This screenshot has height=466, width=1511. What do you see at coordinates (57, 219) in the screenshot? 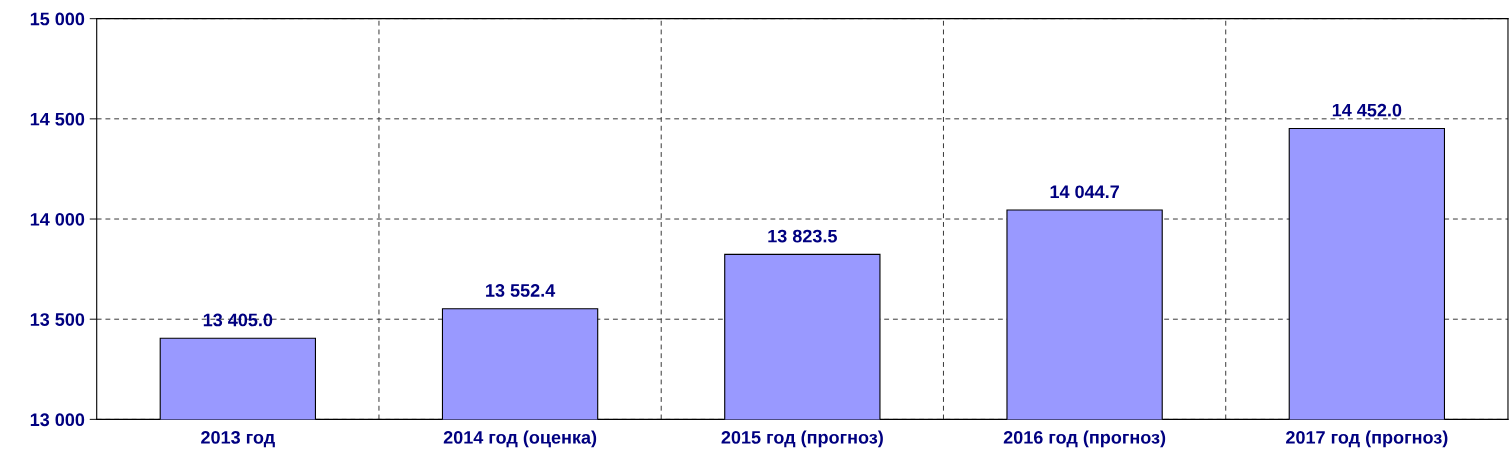
I see `y-tick-label: 14 000` at bounding box center [57, 219].